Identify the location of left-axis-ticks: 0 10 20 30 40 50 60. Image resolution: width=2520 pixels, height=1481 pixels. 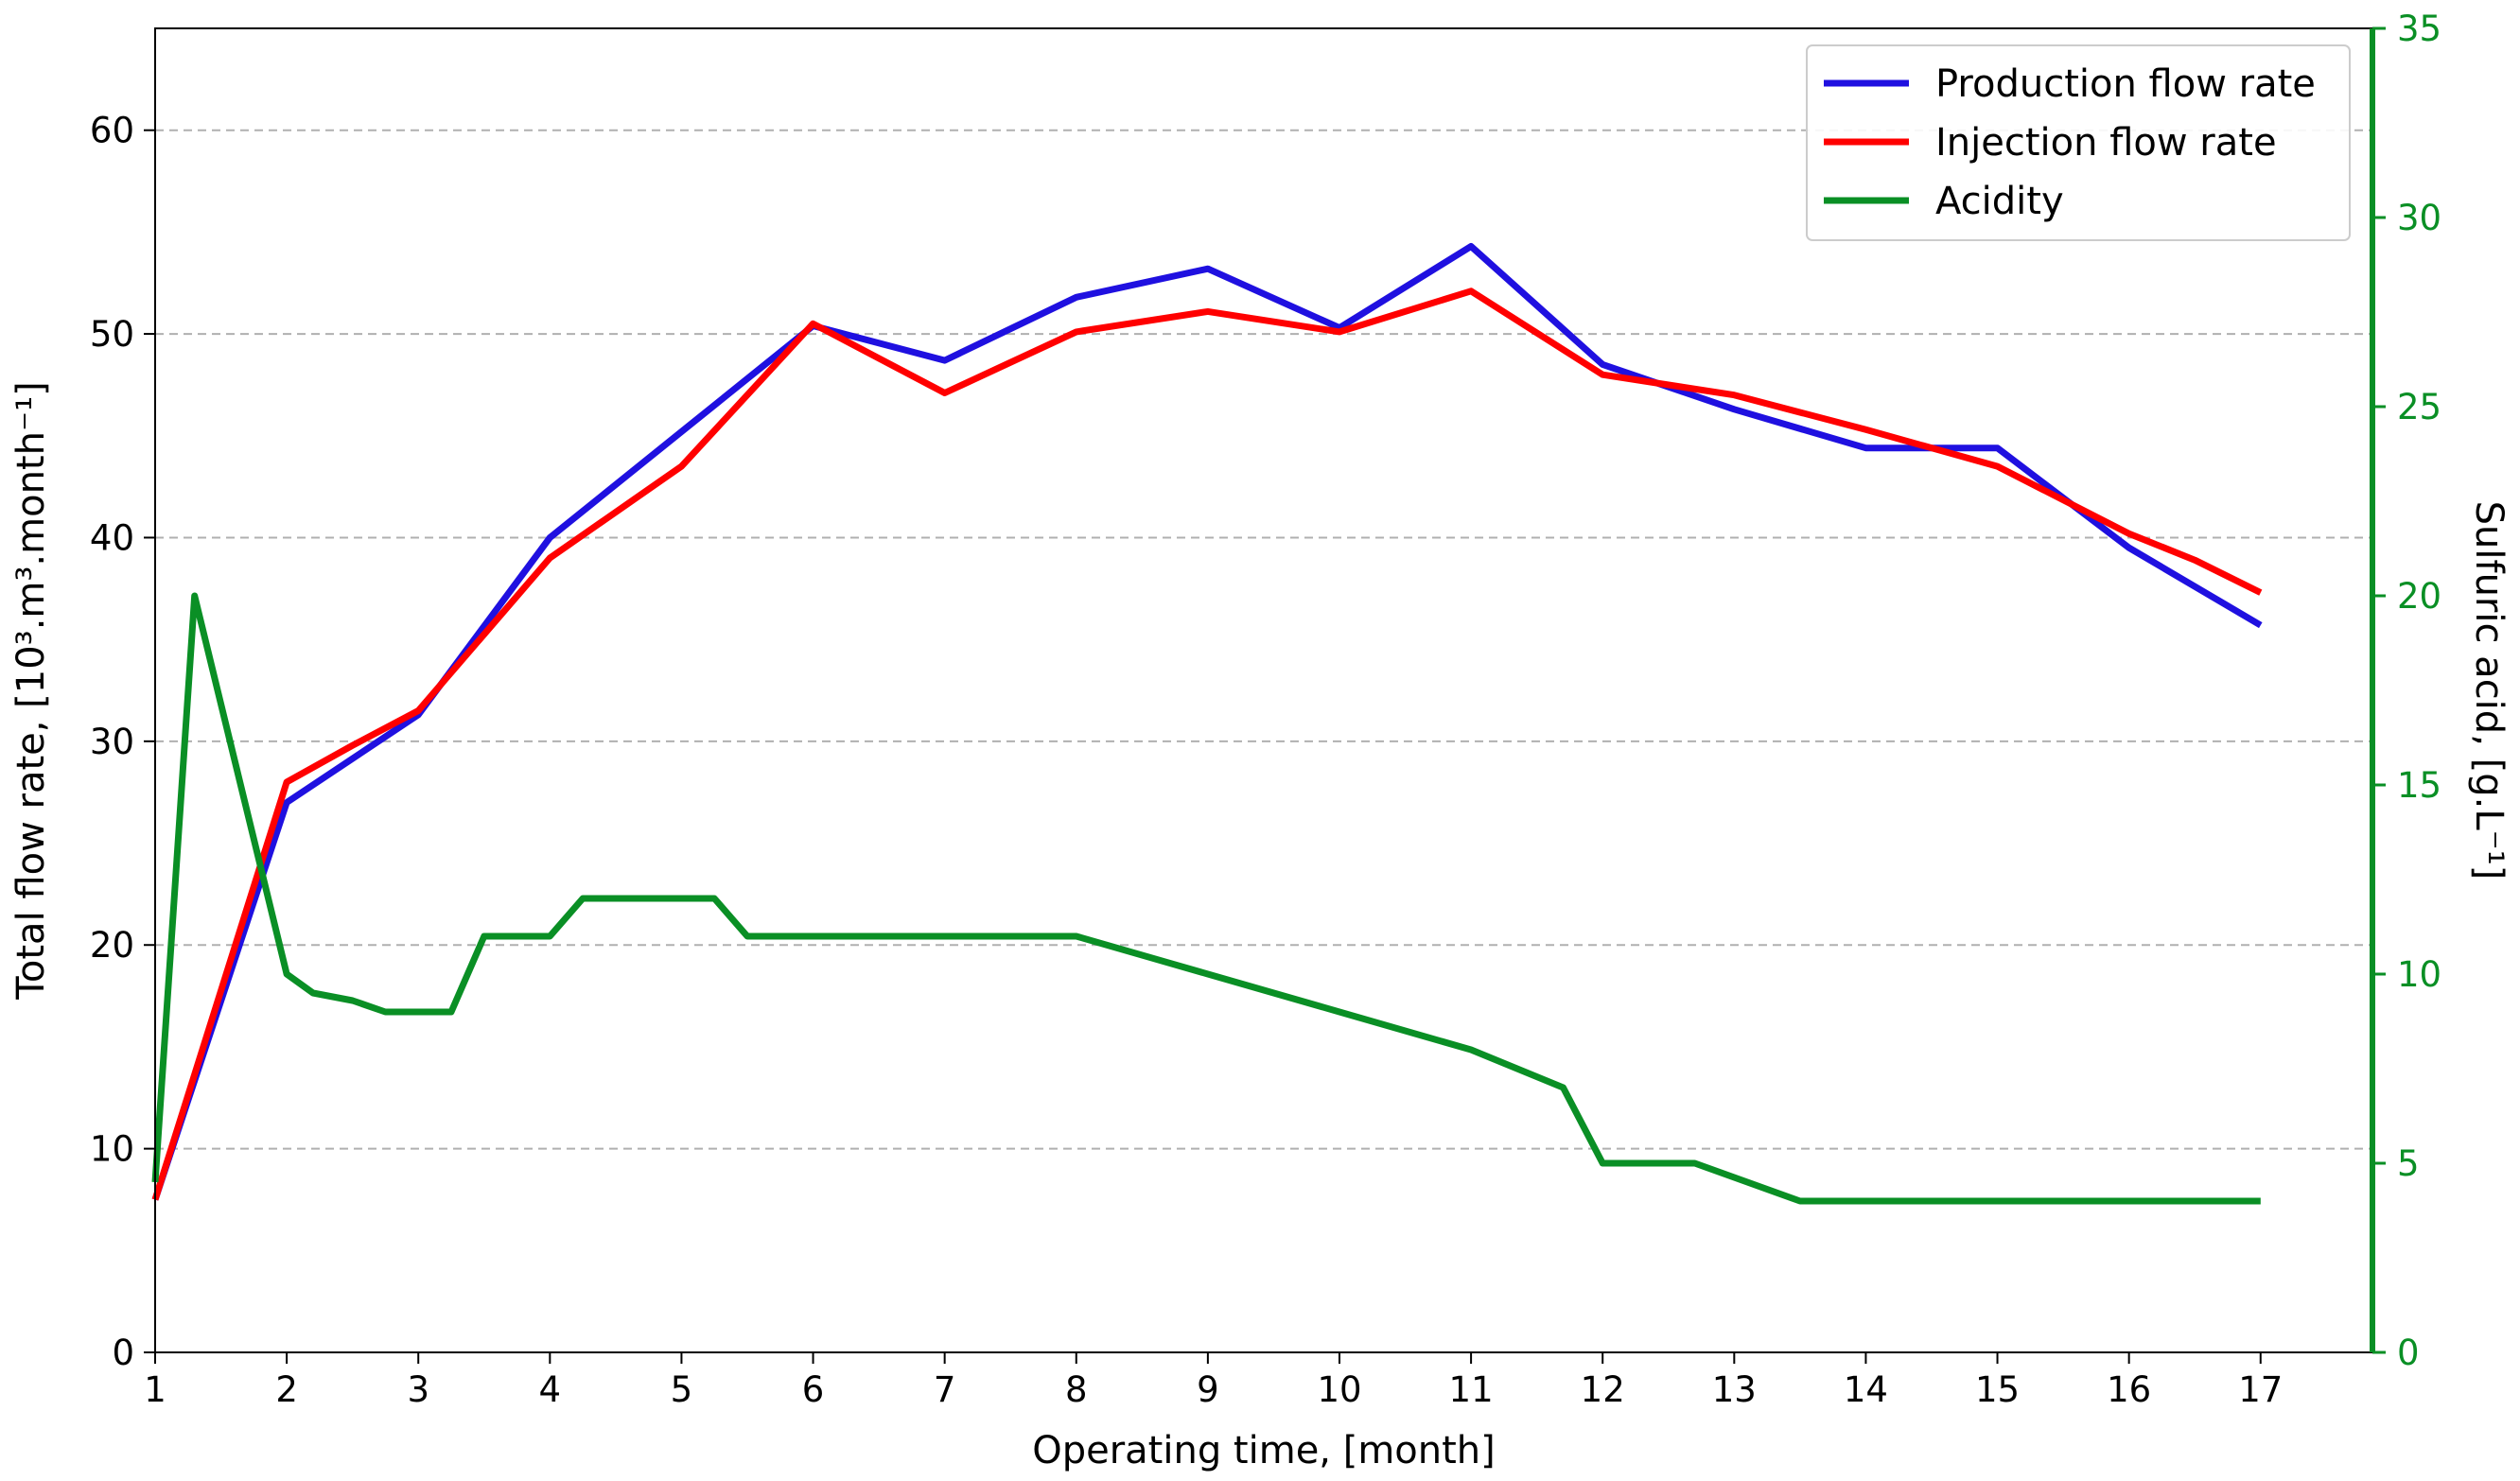
(122, 742).